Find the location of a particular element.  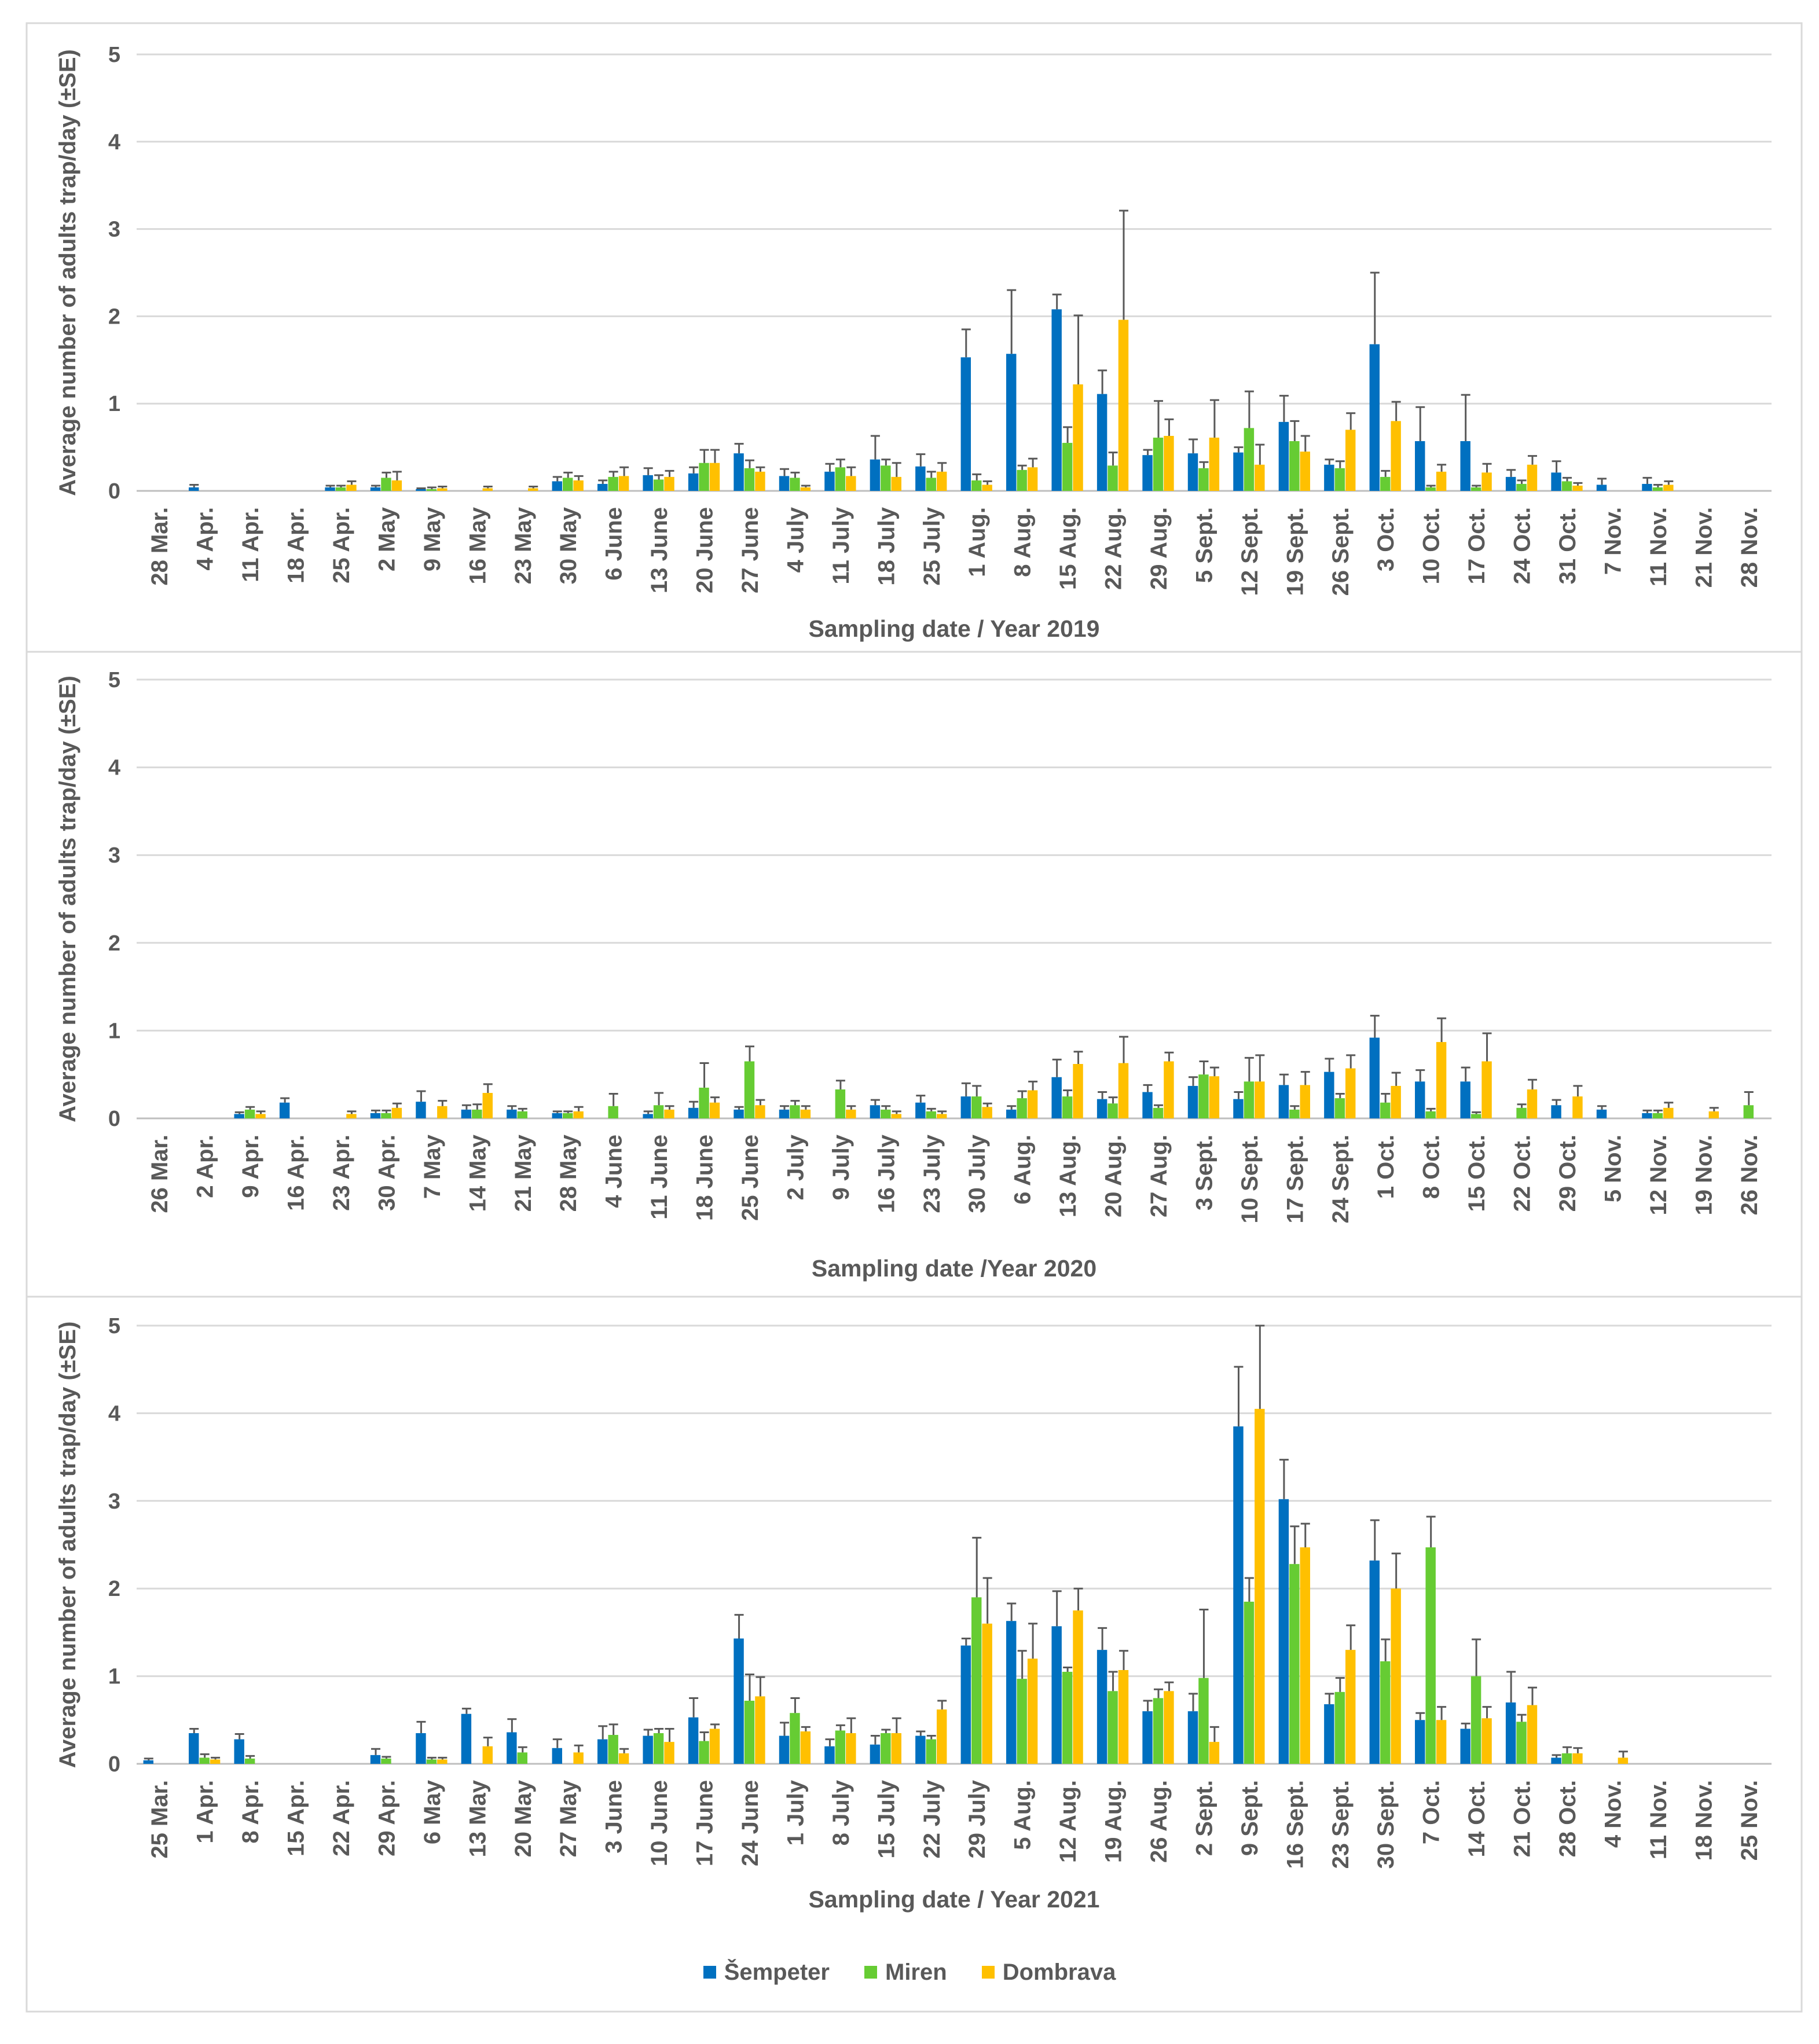

x-tick-label: 10 June is located at coordinates (659, 1823).